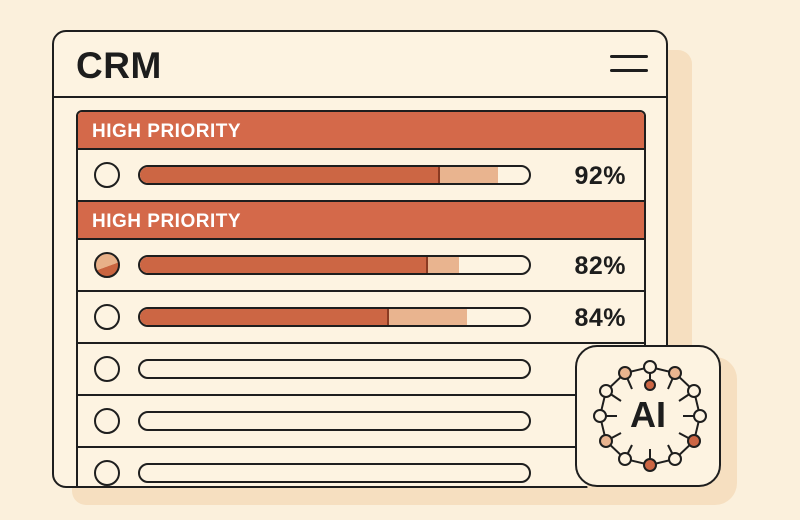  I want to click on progress-percent: 92%, so click(600, 176).